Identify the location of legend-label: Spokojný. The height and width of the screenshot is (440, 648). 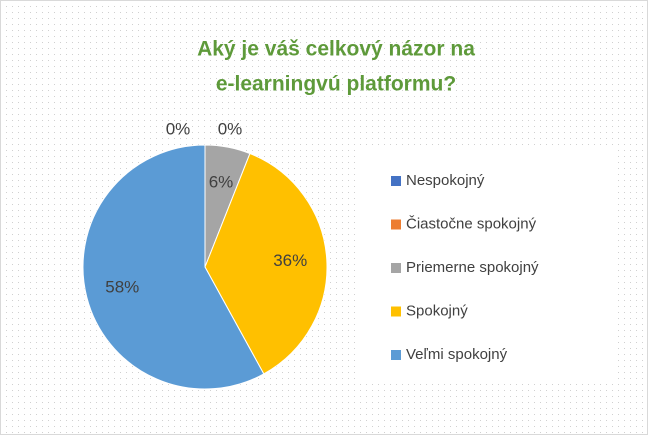
(437, 310).